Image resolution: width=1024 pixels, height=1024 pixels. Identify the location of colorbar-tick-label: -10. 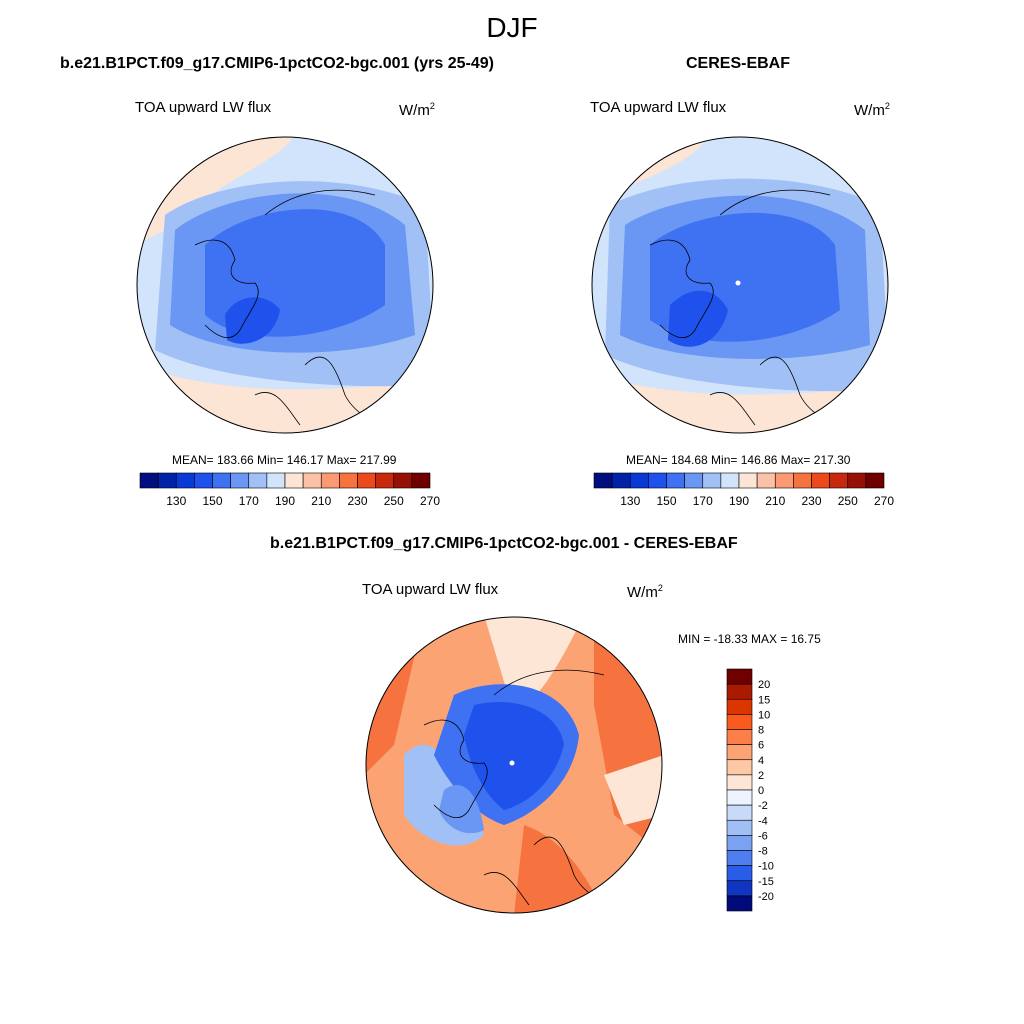
(766, 867).